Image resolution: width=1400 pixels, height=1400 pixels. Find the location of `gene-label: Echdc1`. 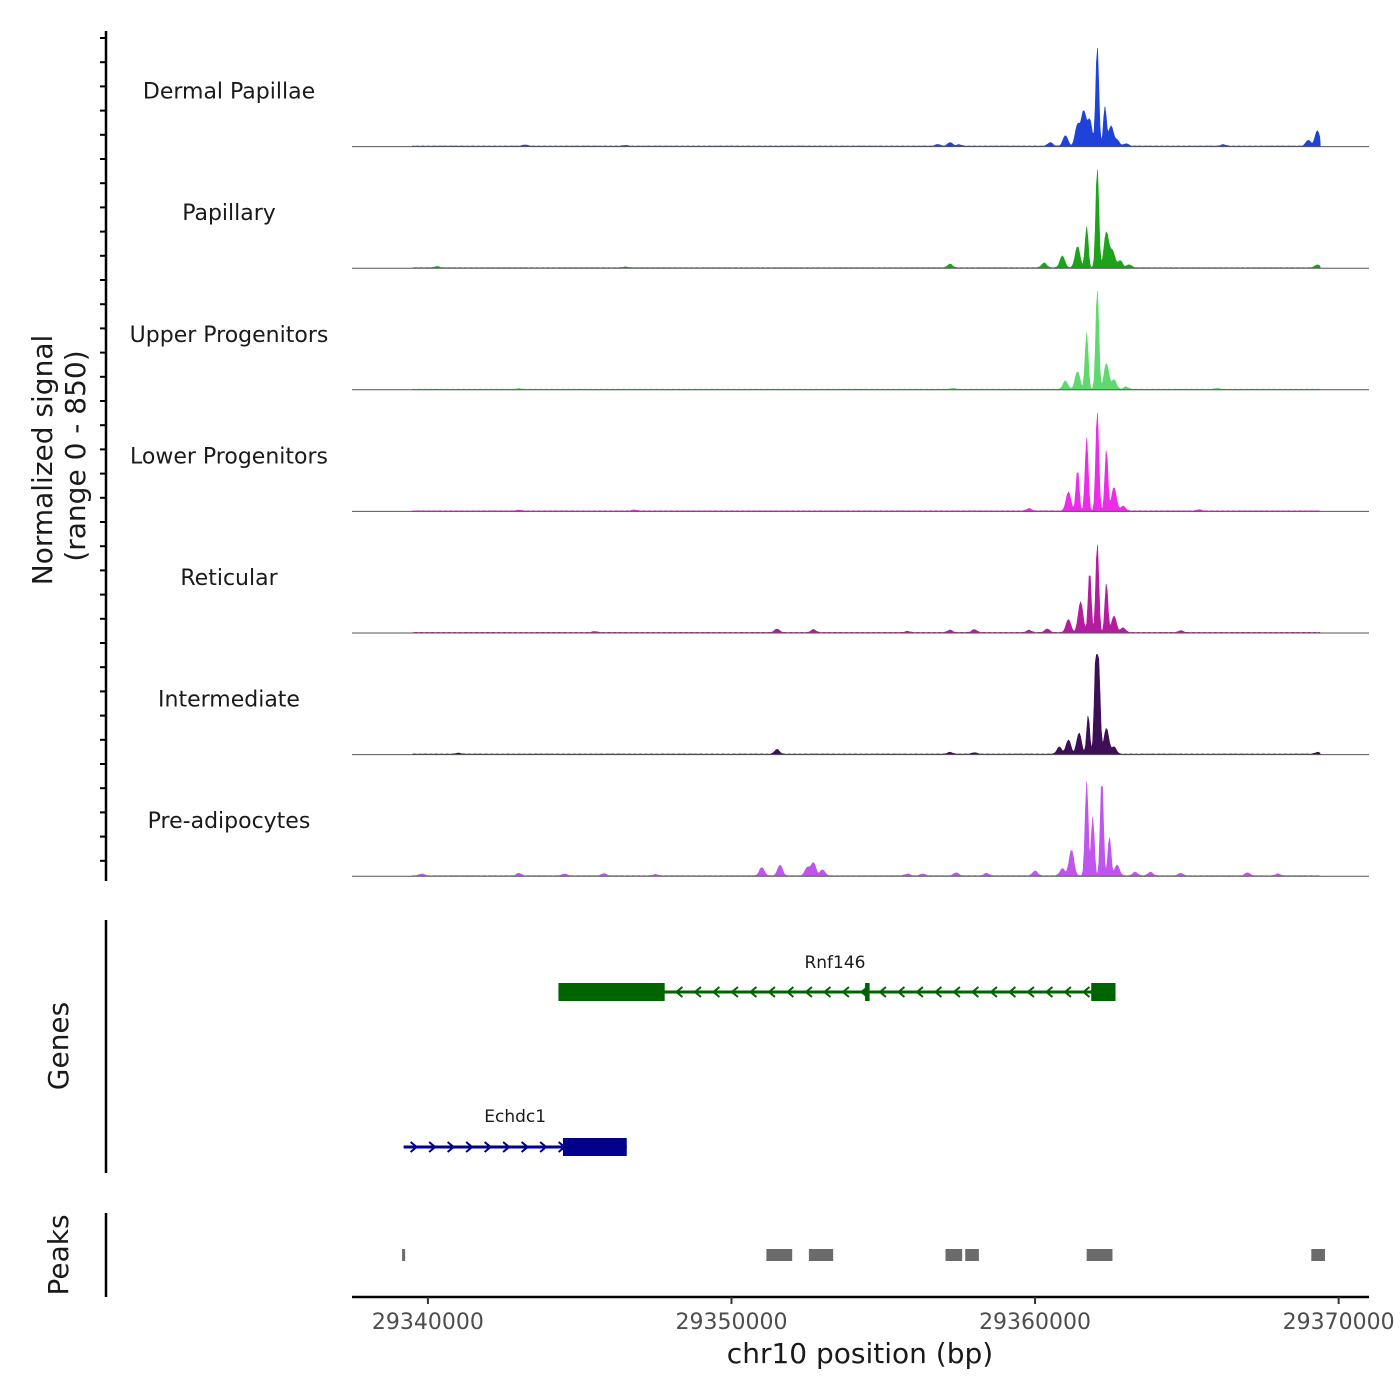

gene-label: Echdc1 is located at coordinates (515, 1117).